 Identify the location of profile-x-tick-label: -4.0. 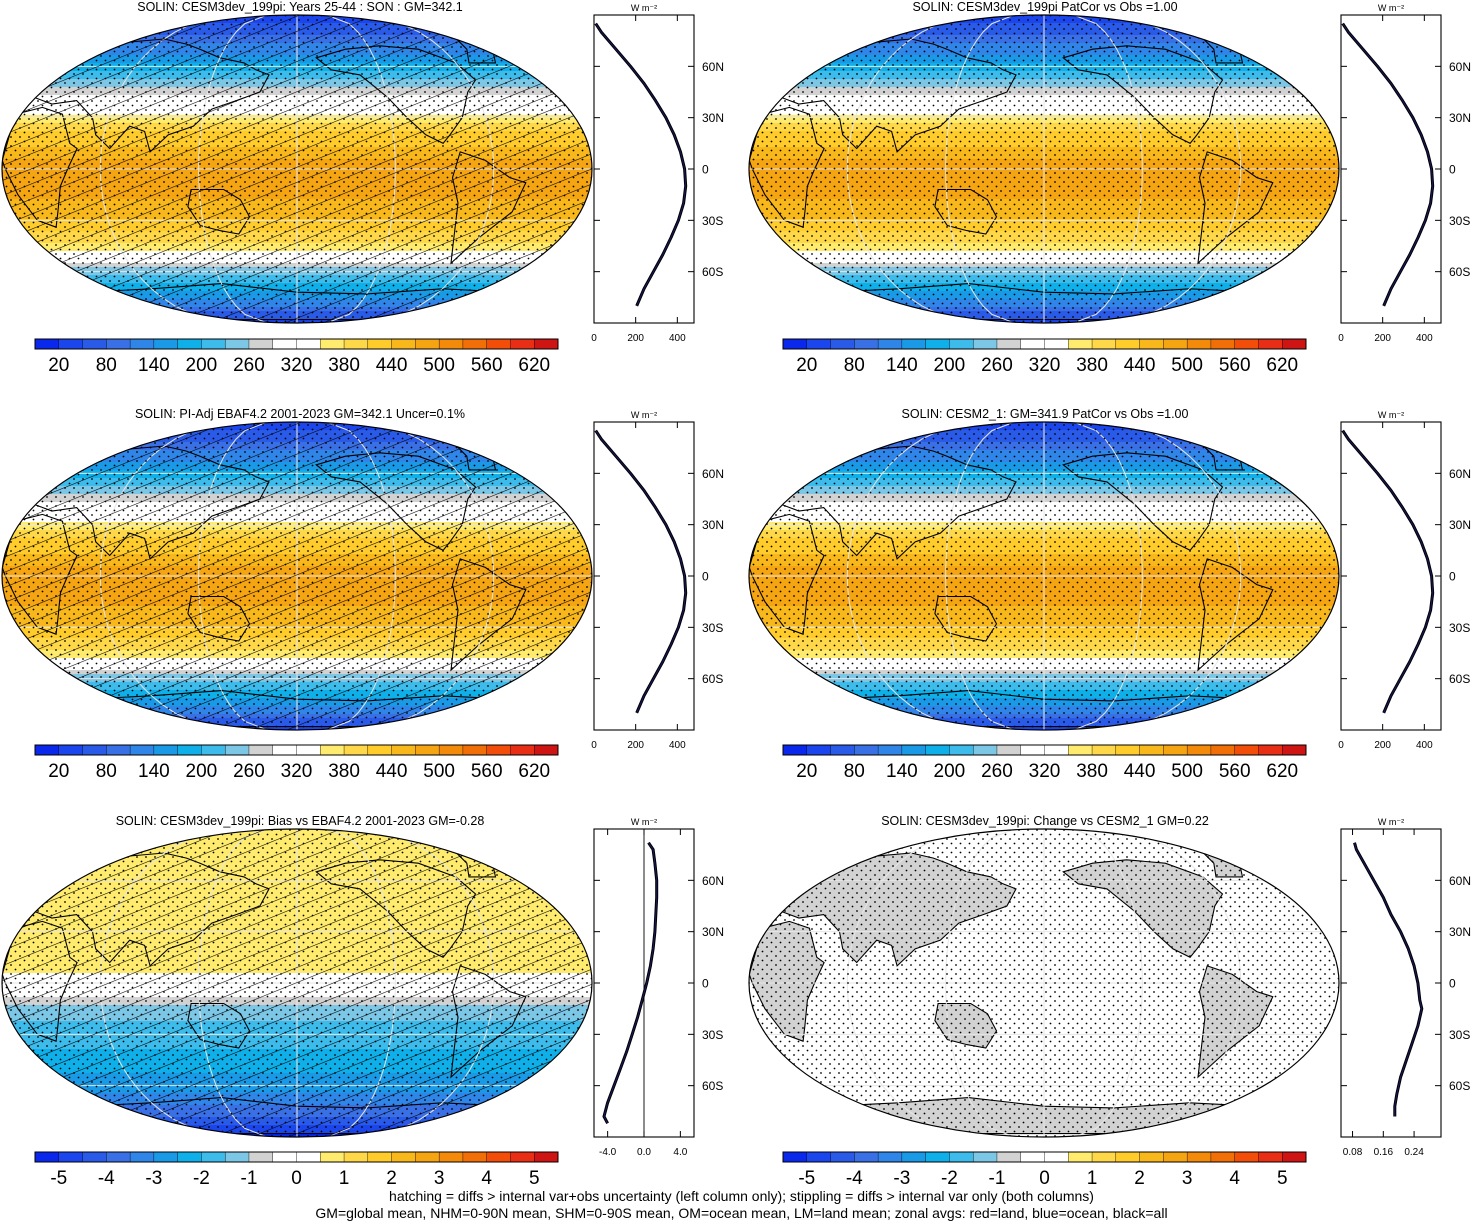
(608, 1152).